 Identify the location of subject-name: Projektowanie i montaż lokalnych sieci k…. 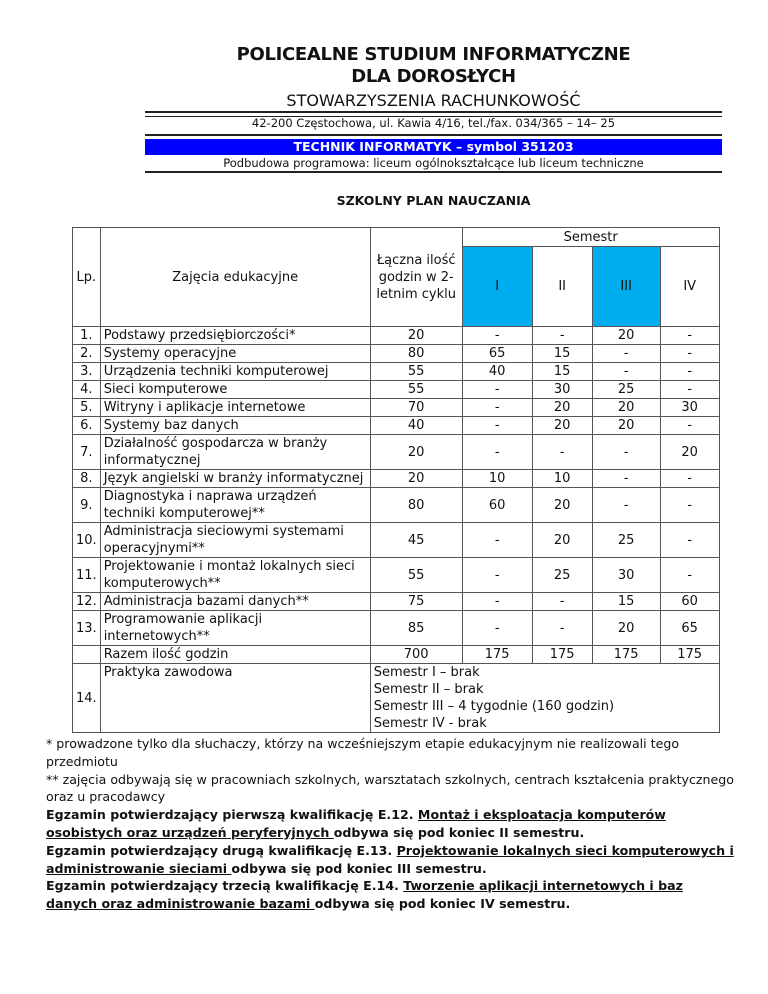
(235, 575).